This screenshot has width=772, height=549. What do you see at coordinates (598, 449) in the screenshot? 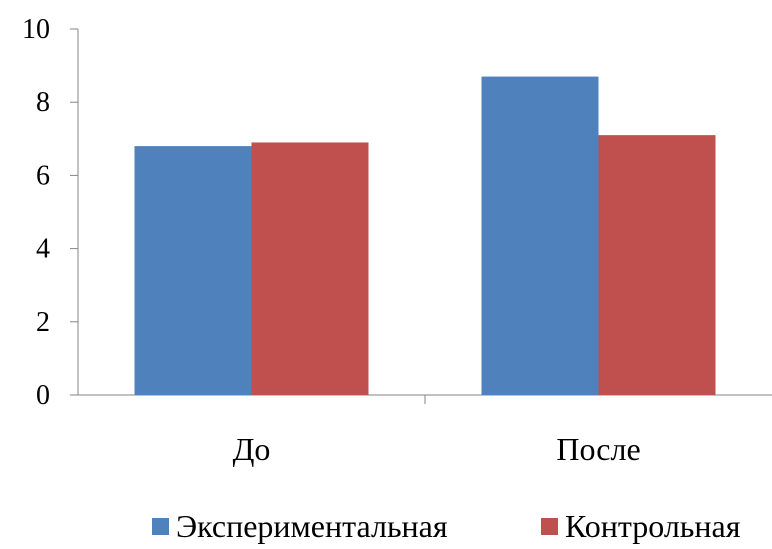
I see `x-category-label: После` at bounding box center [598, 449].